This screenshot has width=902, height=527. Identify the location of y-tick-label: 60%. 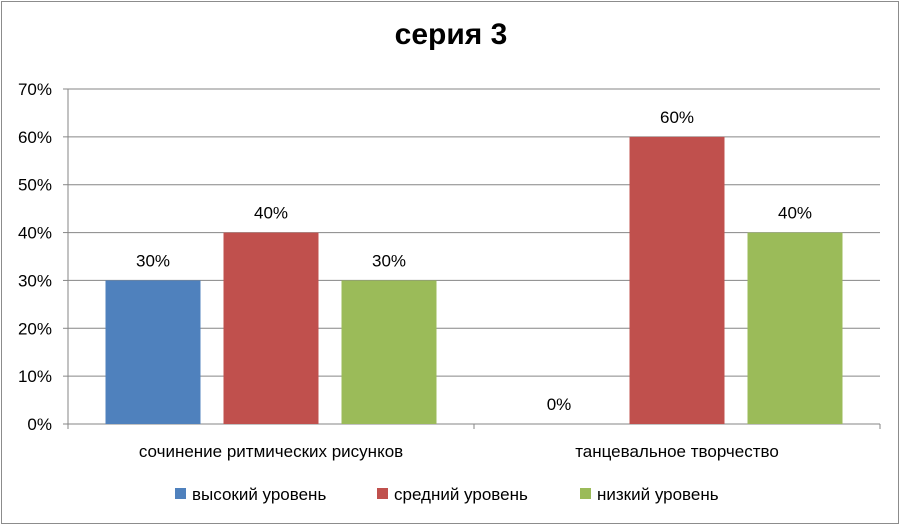
(35, 137).